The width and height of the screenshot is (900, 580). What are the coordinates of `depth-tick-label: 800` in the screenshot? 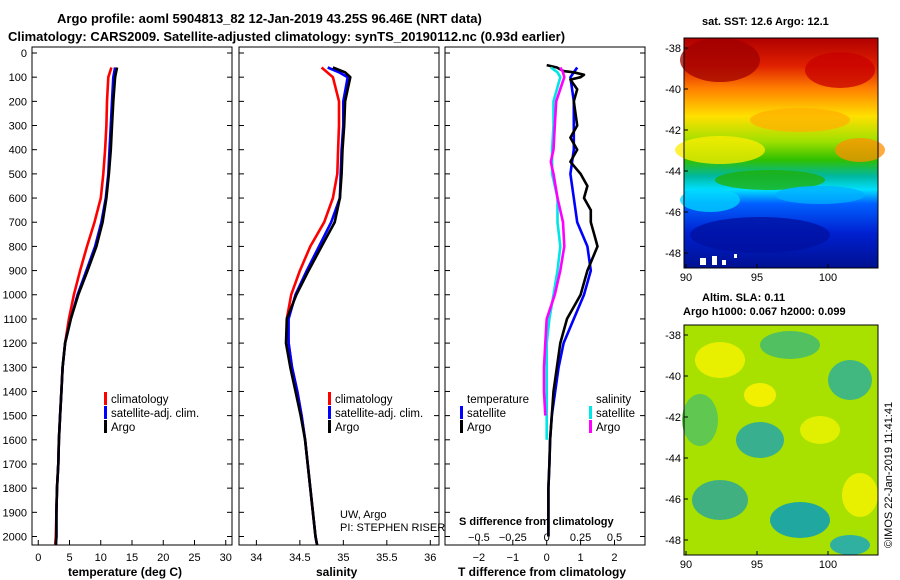 It's located at (18, 247).